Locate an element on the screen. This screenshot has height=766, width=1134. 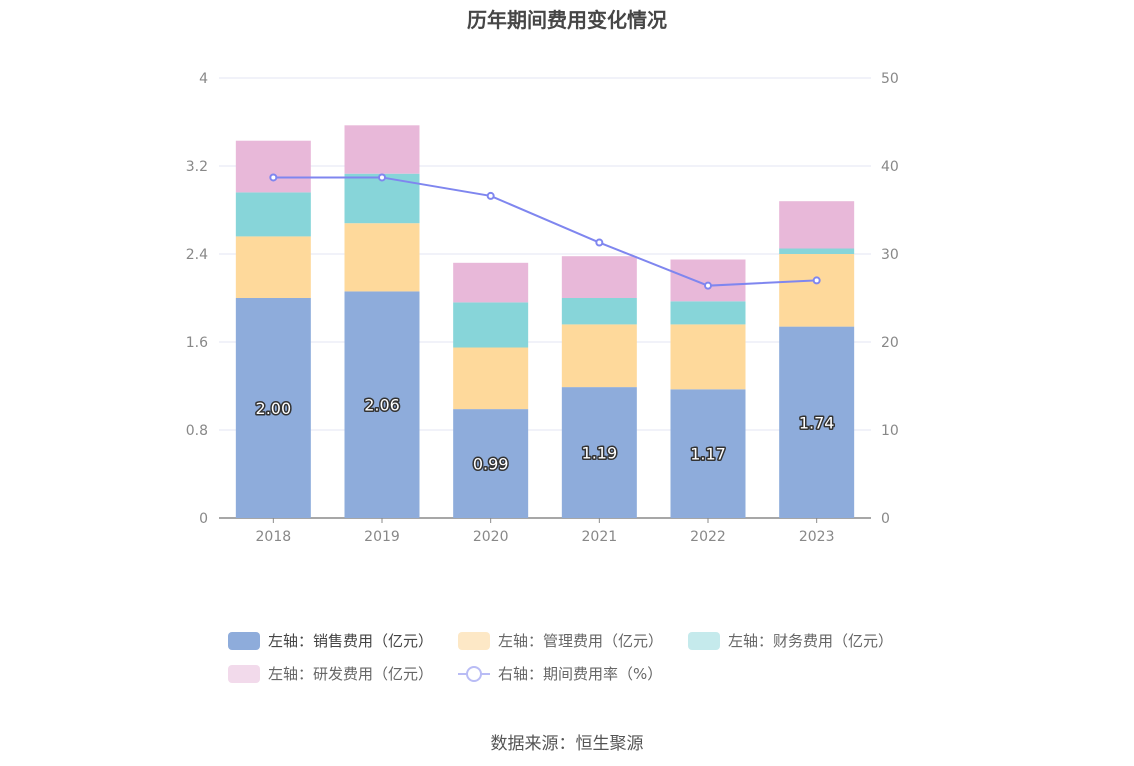
y-left-tick-label: 3.2 is located at coordinates (197, 167).